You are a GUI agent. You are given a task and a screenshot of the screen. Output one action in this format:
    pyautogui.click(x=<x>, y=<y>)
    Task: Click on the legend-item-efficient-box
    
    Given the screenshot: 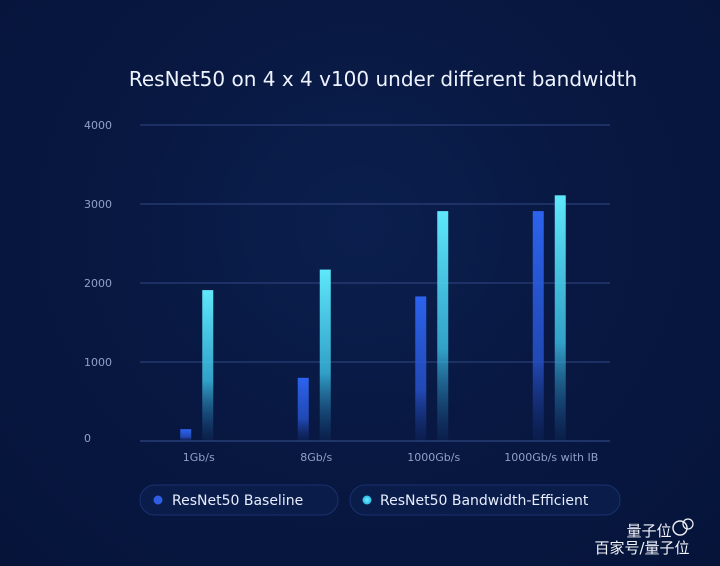 What is the action you would take?
    pyautogui.click(x=485, y=500)
    